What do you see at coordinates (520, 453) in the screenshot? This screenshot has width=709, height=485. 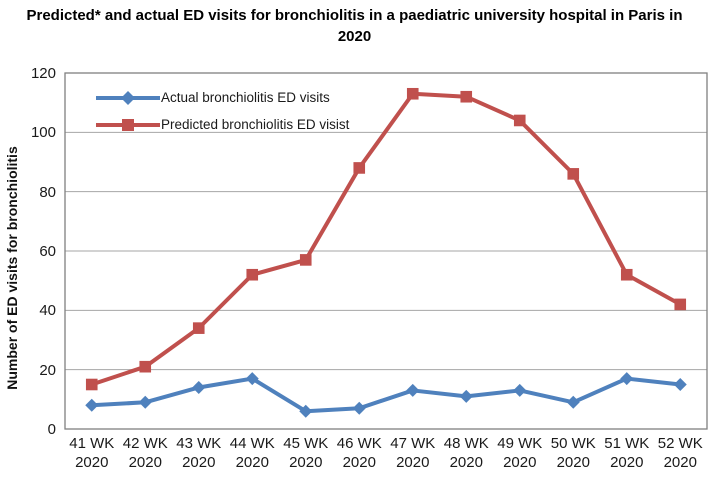 I see `x-tick-label-9: 49 WK 2020` at bounding box center [520, 453].